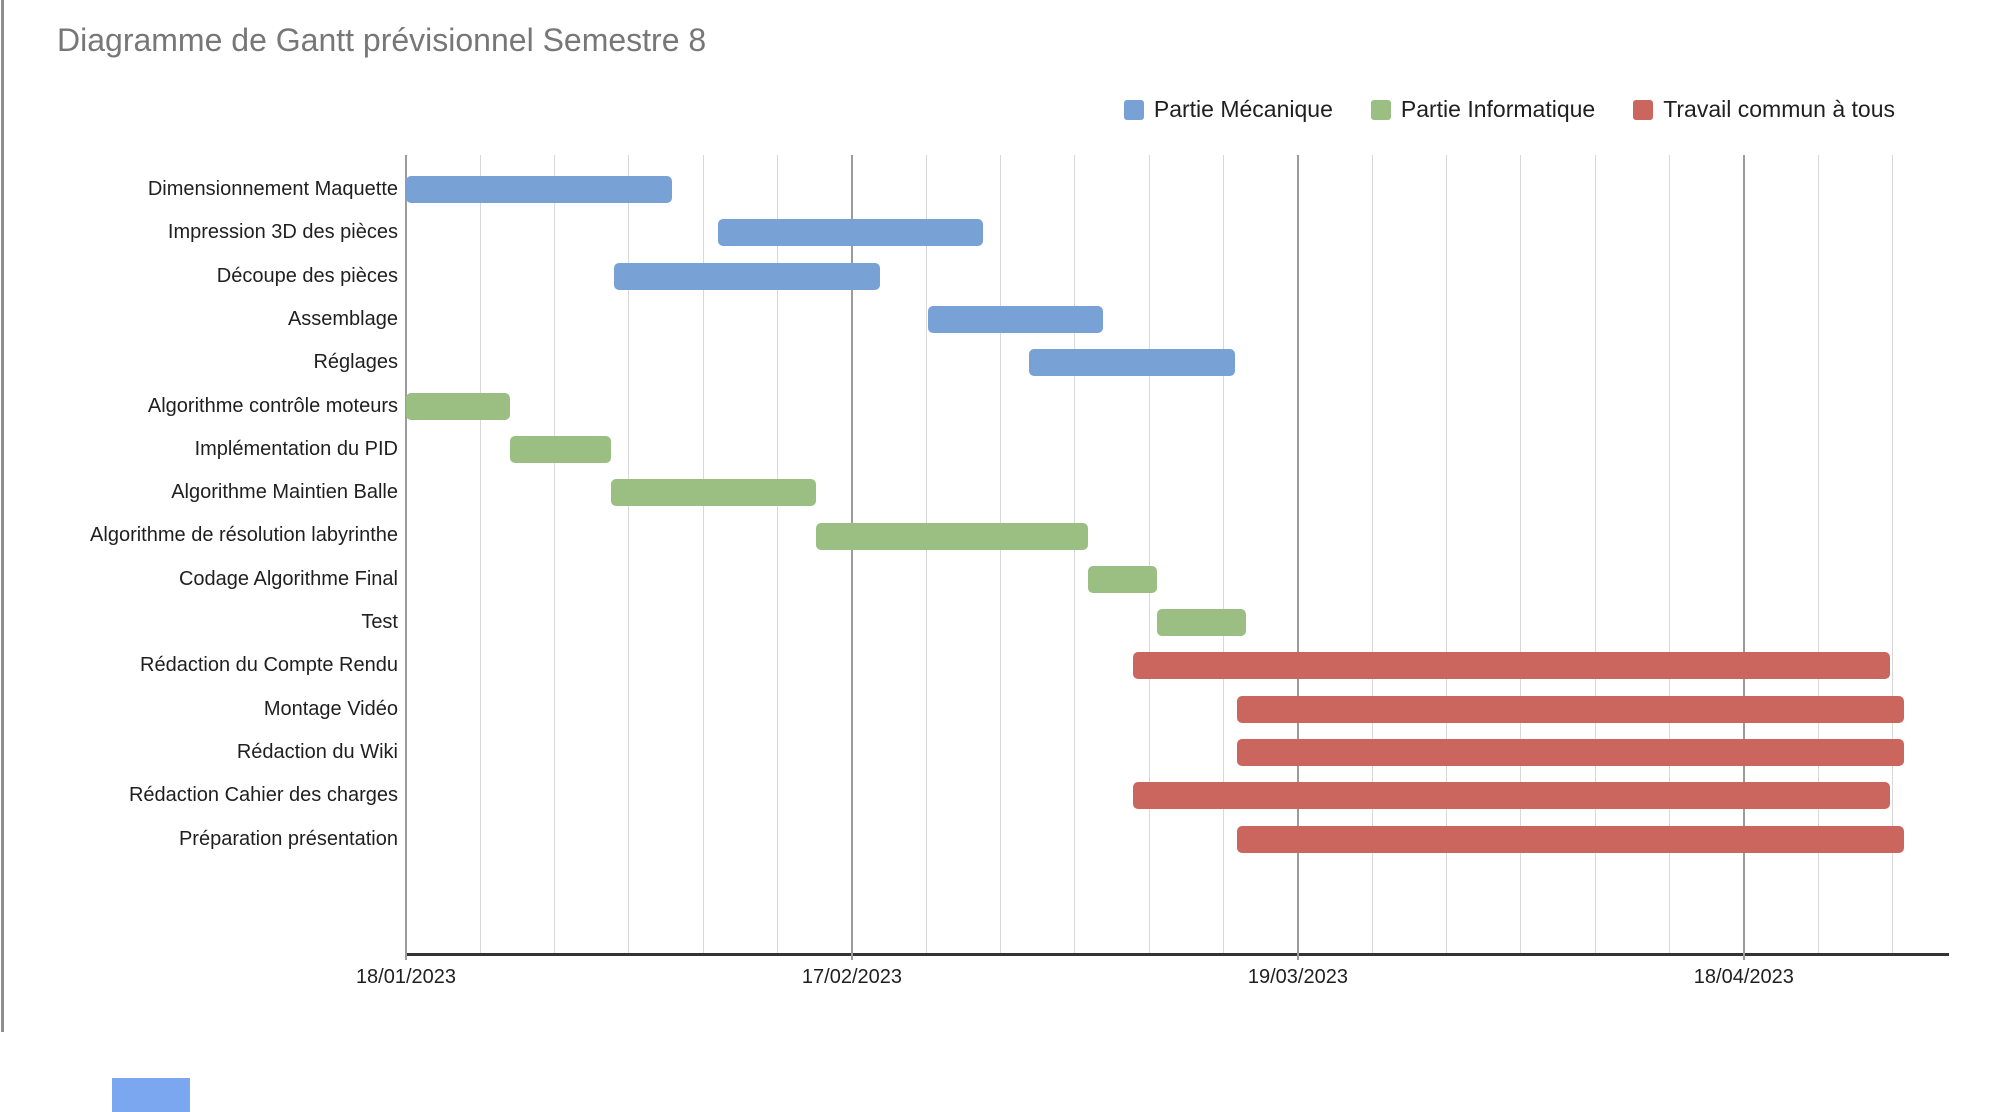 The height and width of the screenshot is (1112, 2000). What do you see at coordinates (288, 838) in the screenshot?
I see `task-label: Préparation présentation` at bounding box center [288, 838].